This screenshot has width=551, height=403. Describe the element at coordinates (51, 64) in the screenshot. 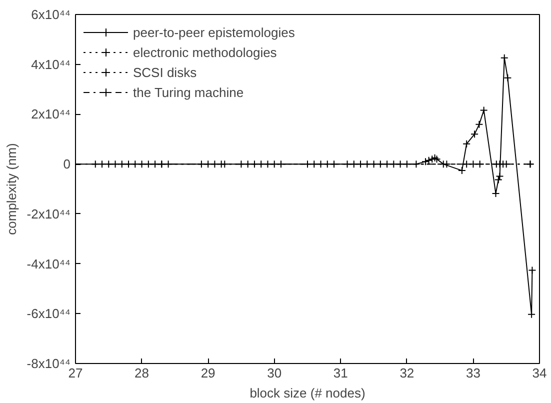

I see `y-tick-label: 4x10⁴⁴` at that location.